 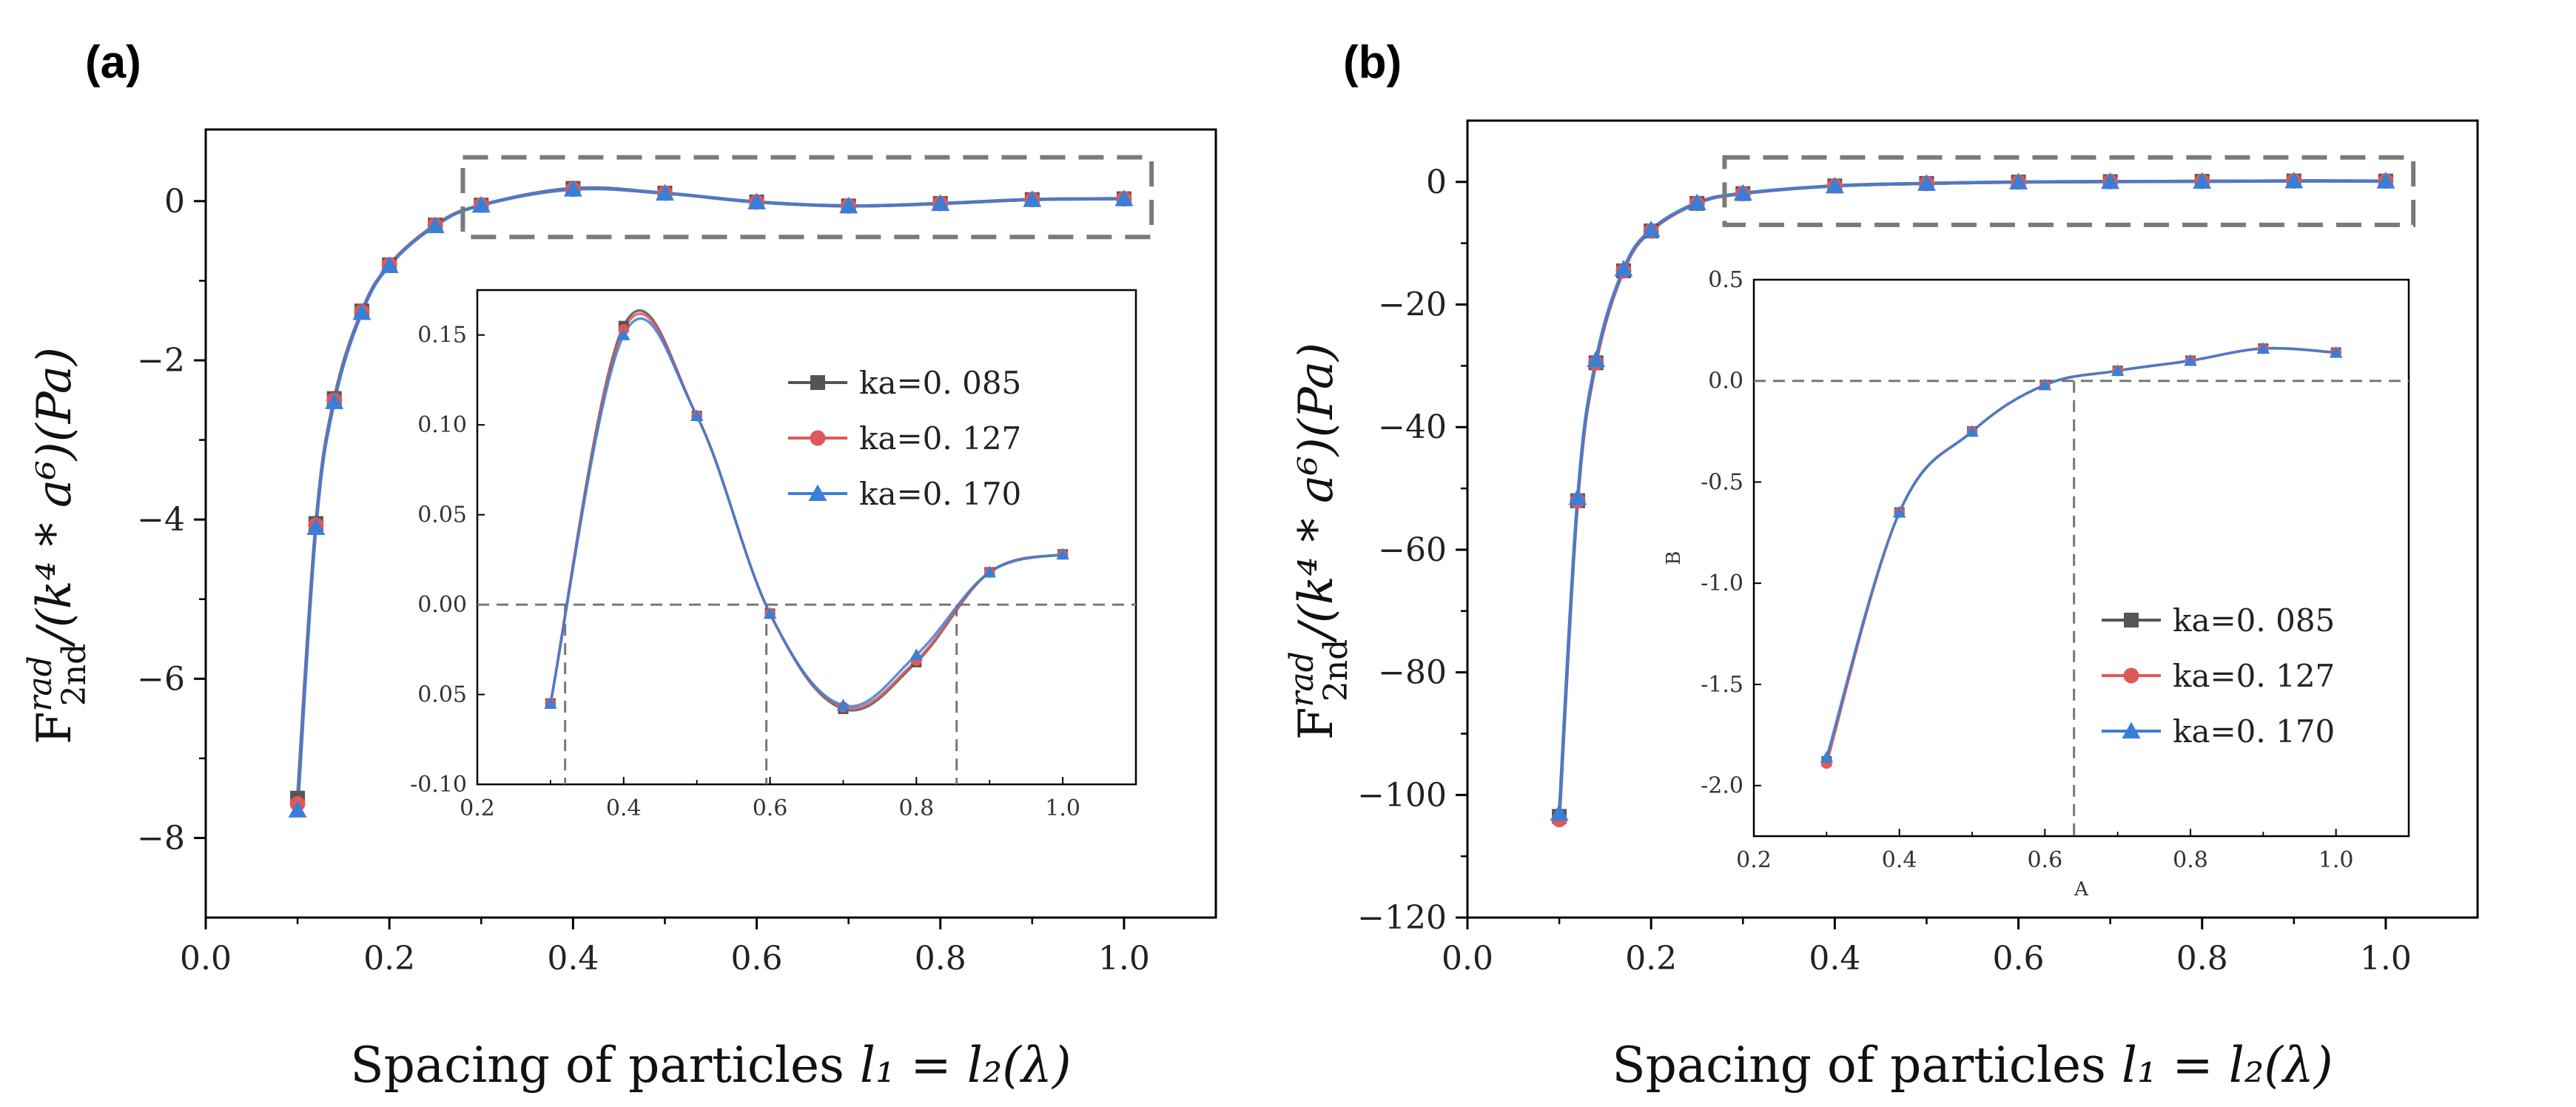 I want to click on inset-x-tick-label: 0.8, so click(x=2190, y=860).